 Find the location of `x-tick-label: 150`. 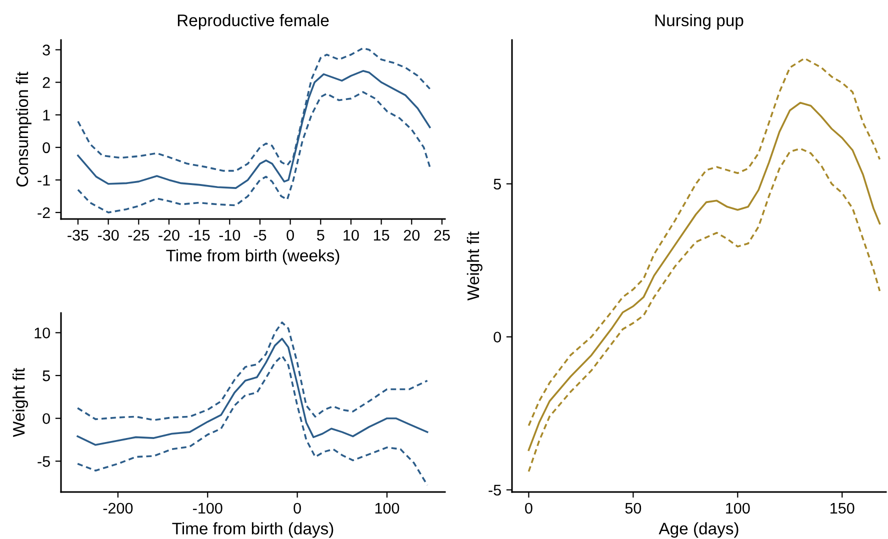

x-tick-label: 150 is located at coordinates (842, 508).